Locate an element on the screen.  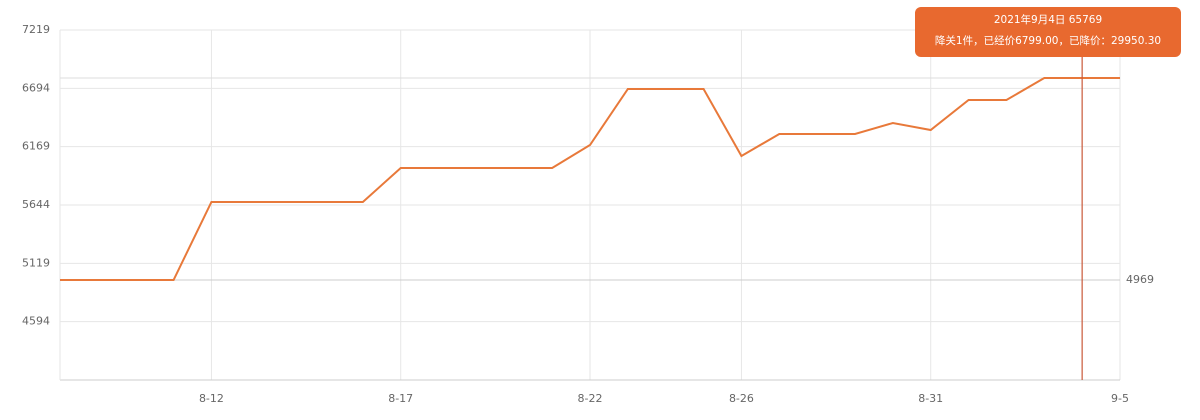
y-tick-label: 4594 is located at coordinates (36, 321).